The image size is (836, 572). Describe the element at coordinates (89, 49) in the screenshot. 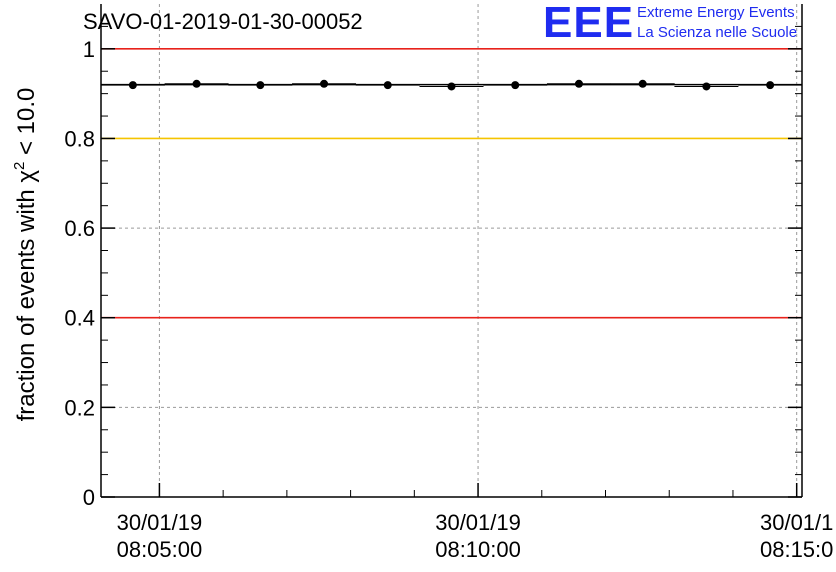

I see `y-tick-label: 1` at that location.